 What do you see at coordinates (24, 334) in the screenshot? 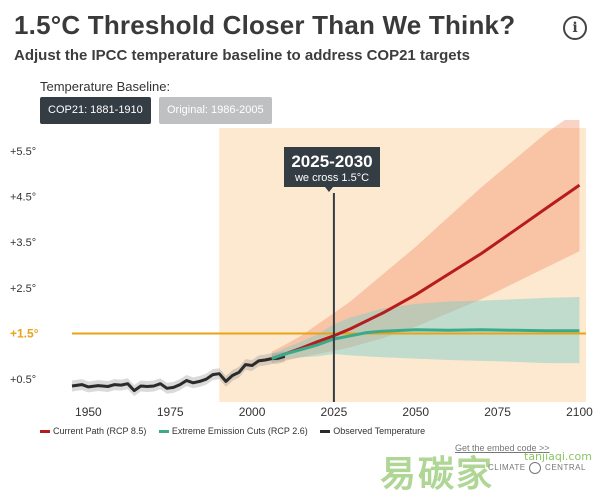
I see `y-tick-label: +1.5°` at bounding box center [24, 334].